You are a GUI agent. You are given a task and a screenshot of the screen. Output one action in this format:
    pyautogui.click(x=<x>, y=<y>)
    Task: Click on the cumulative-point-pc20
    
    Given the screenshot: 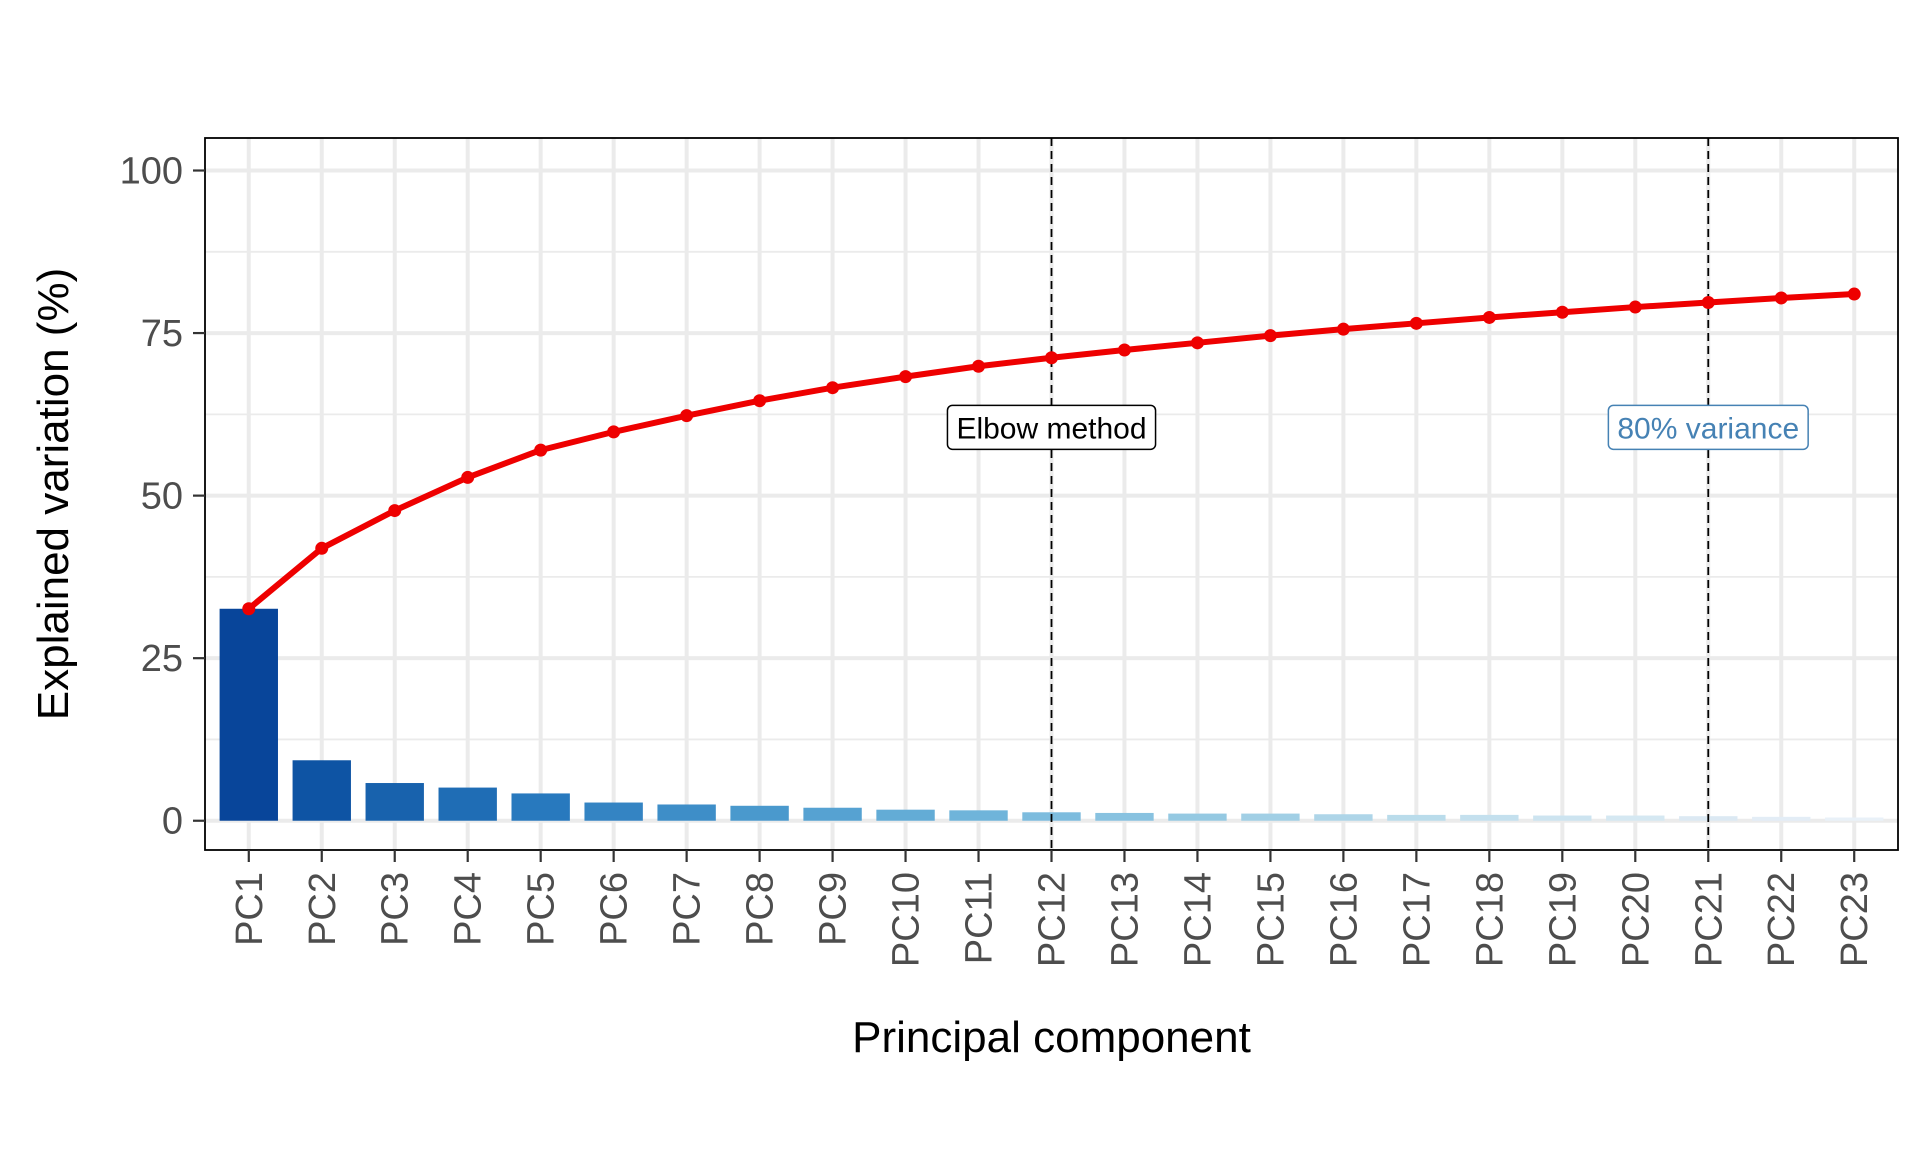 What is the action you would take?
    pyautogui.click(x=1635, y=307)
    